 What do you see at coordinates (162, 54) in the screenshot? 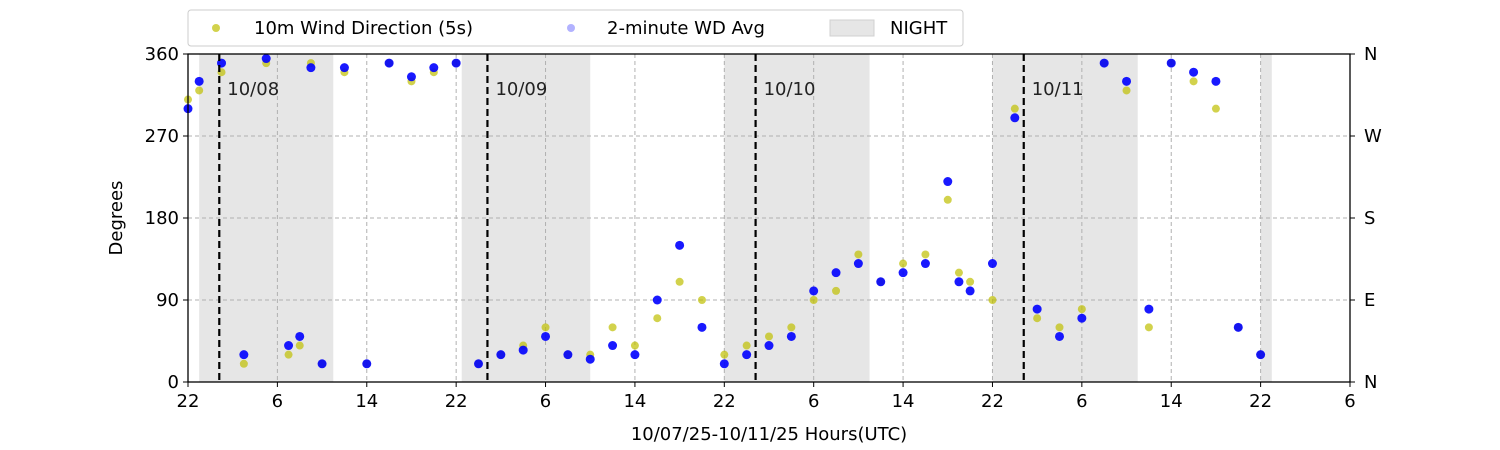
I see `y-tick-label: 360` at bounding box center [162, 54].